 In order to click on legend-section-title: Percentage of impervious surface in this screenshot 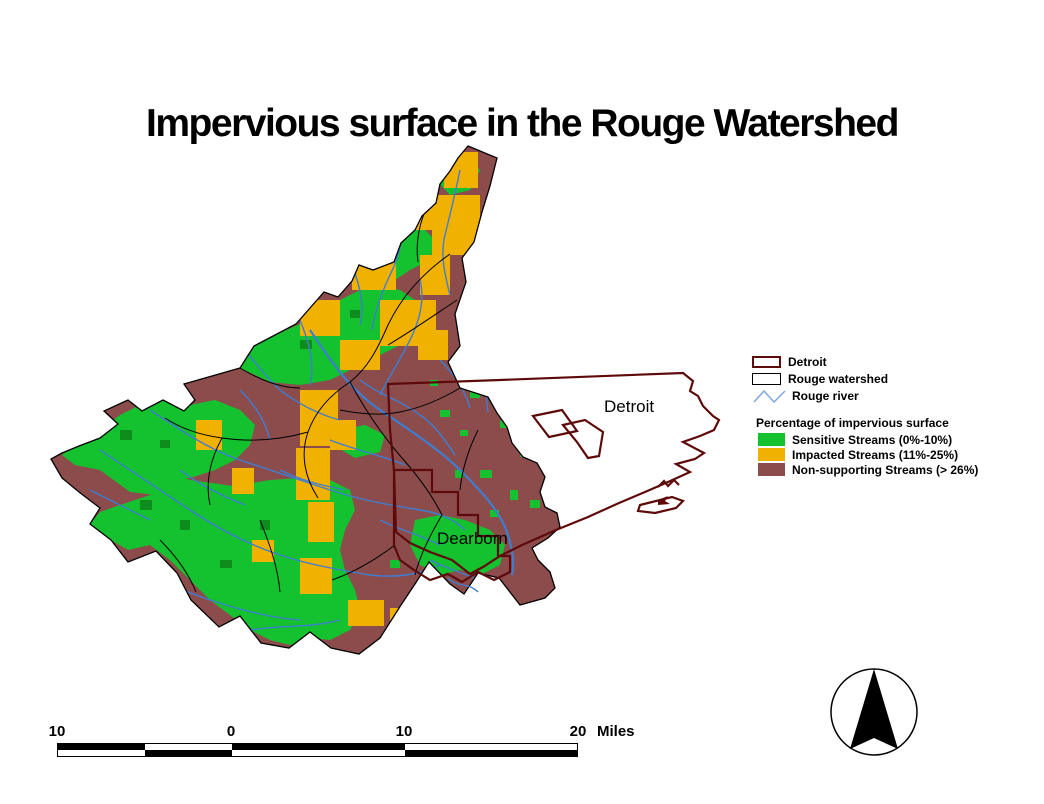, I will do `click(852, 423)`.